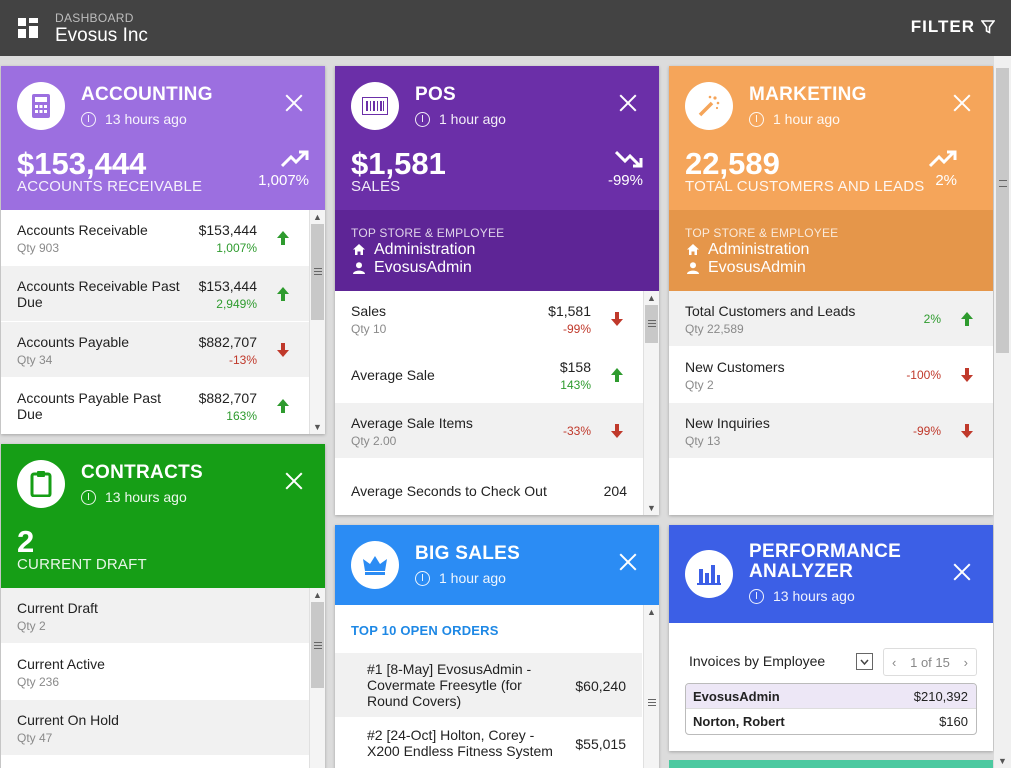 The height and width of the screenshot is (768, 1011). What do you see at coordinates (831, 721) in the screenshot?
I see `table-row: Norton, Robert $160` at bounding box center [831, 721].